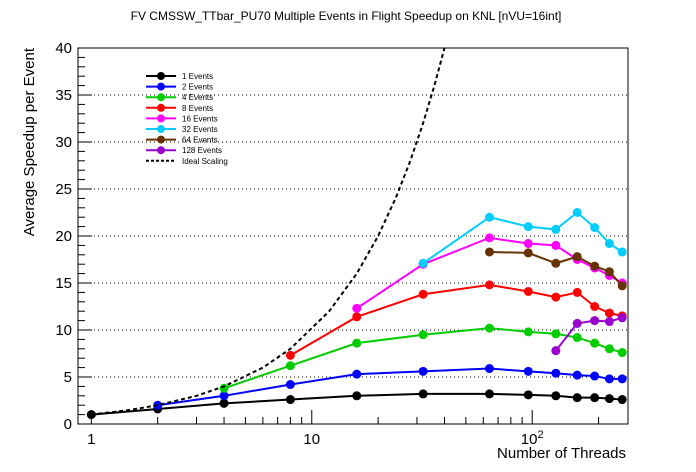 This screenshot has height=472, width=696. What do you see at coordinates (456, 320) in the screenshot?
I see `series-8-events` at bounding box center [456, 320].